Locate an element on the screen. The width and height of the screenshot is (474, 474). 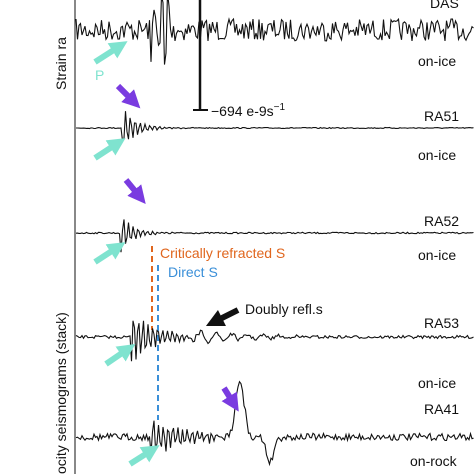
trace-name: RA41 is located at coordinates (441, 409).